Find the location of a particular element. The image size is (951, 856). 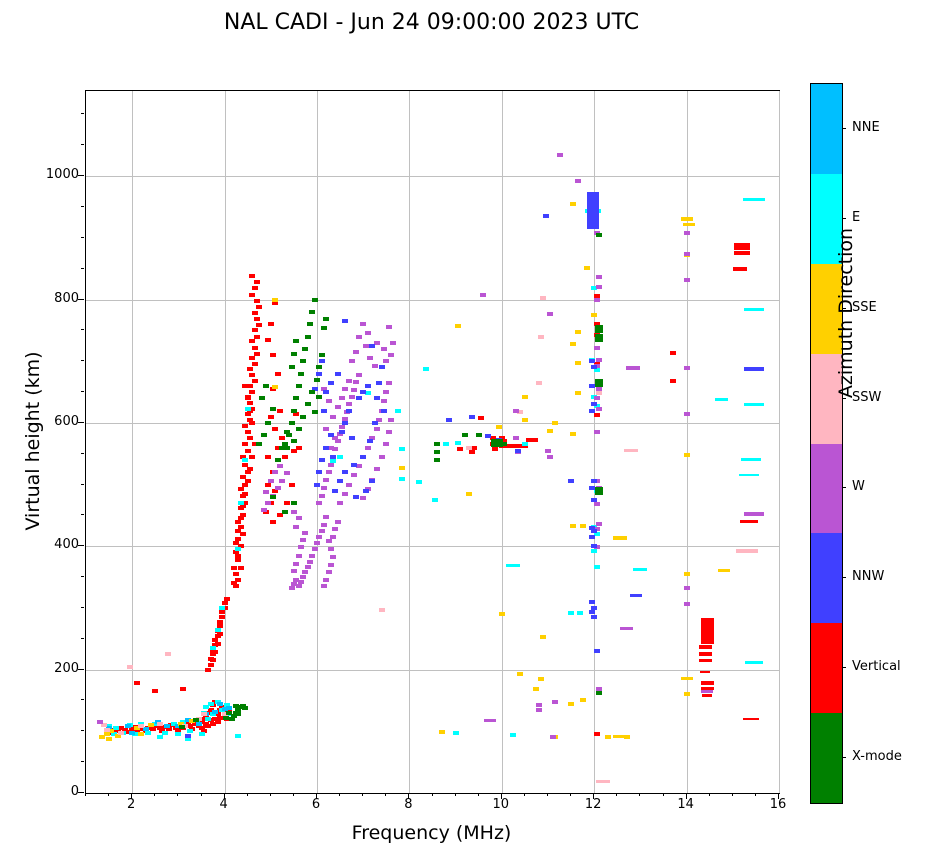

y-tick-label: 200 is located at coordinates (66, 668).